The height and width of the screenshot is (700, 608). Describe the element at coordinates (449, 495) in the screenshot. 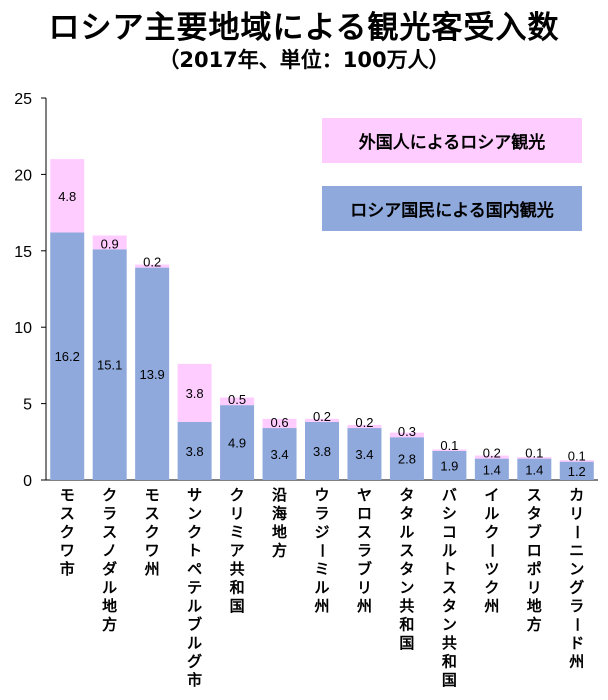

I see `category-label-char: バ` at that location.